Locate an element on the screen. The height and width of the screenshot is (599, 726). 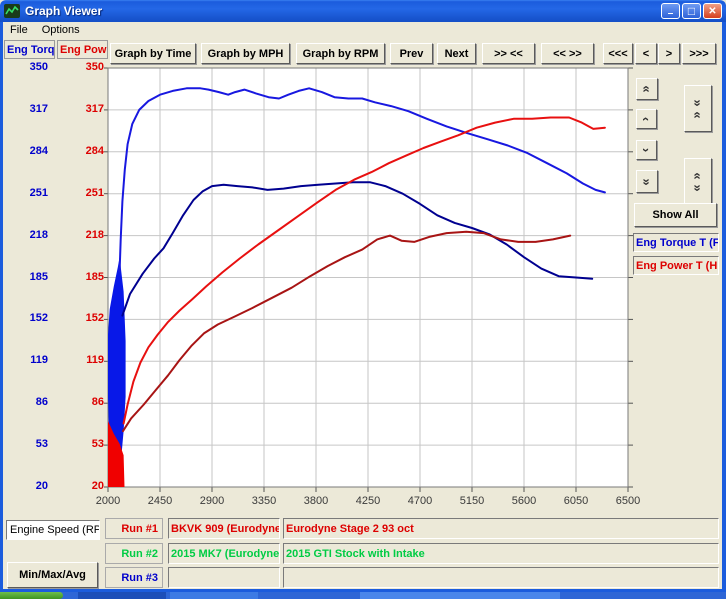
graph-by-mph-button: Graph by MPH is located at coordinates (245, 53).